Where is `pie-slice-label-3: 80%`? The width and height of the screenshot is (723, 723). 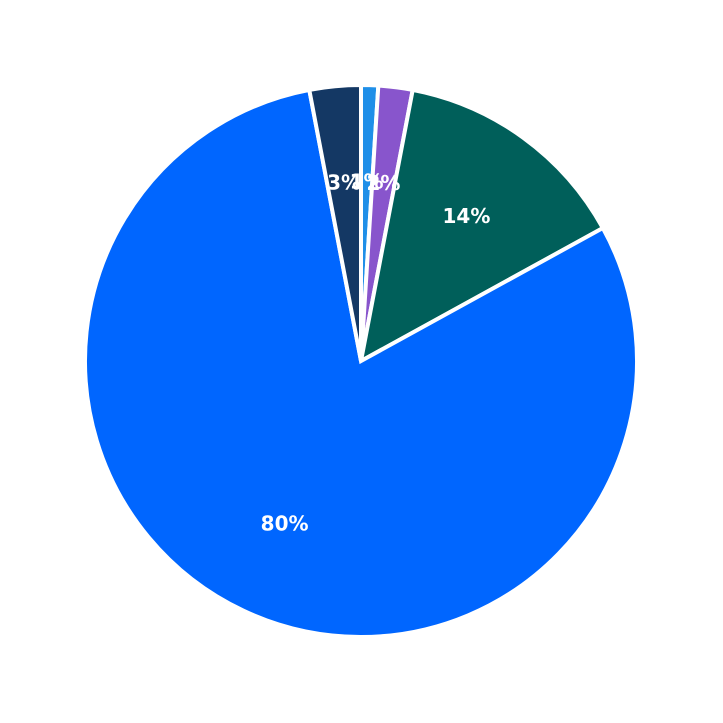
pie-slice-label-3: 80% is located at coordinates (285, 523).